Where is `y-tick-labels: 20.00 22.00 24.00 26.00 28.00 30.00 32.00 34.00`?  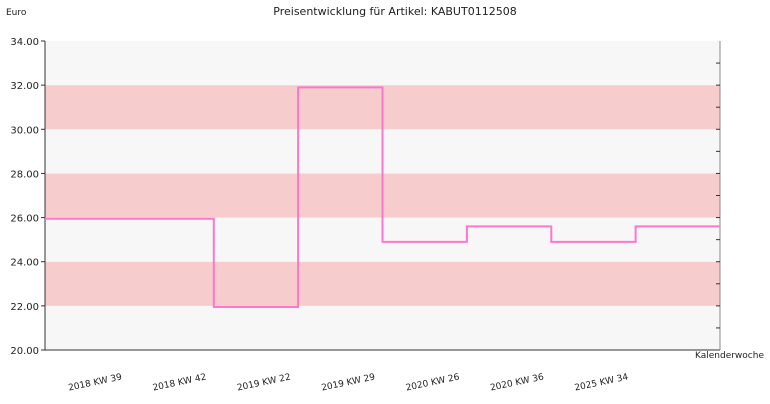
y-tick-labels: 20.00 22.00 24.00 26.00 28.00 30.00 32.00 34.00 is located at coordinates (24, 197).